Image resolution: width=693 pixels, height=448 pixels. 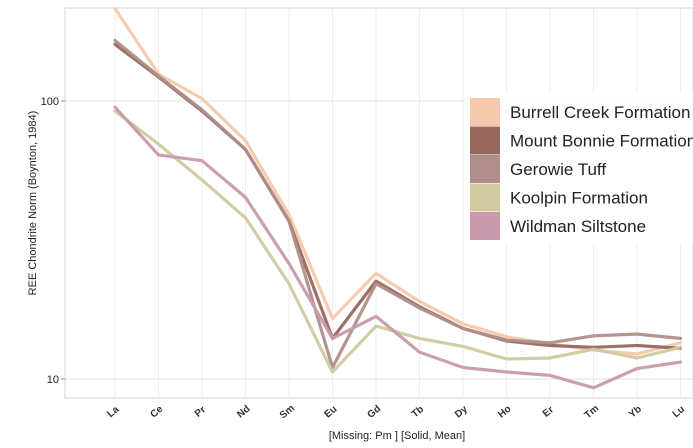 I want to click on y-tick-label: 10, so click(x=53, y=380).